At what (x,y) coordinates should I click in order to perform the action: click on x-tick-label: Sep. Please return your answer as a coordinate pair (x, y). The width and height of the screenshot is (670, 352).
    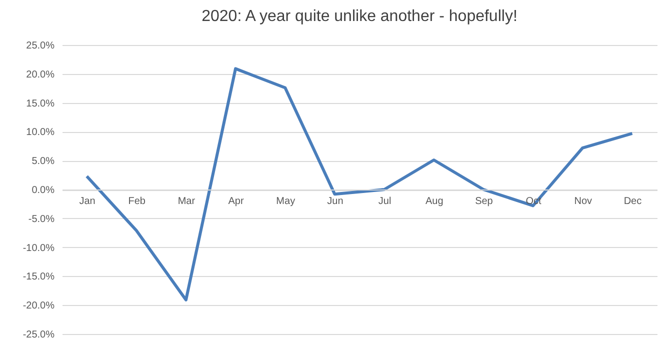
    Looking at the image, I should click on (484, 201).